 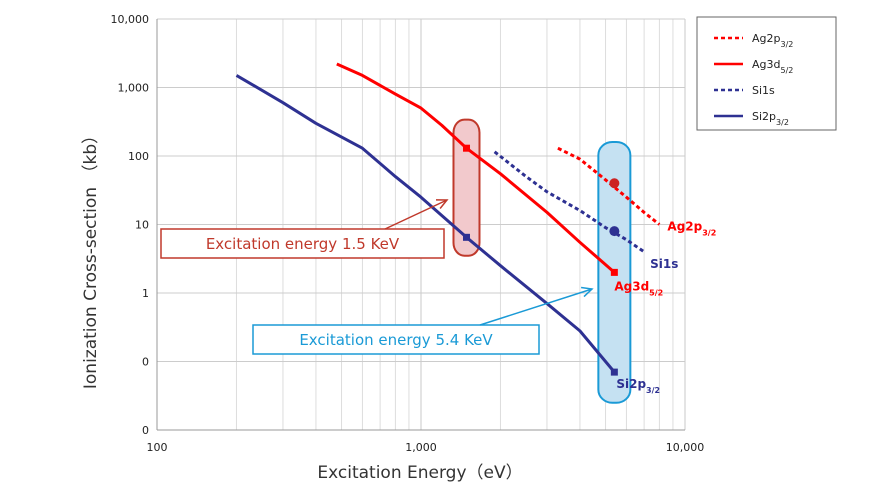 What do you see at coordinates (685, 447) in the screenshot?
I see `x-tick-label: 10,000` at bounding box center [685, 447].